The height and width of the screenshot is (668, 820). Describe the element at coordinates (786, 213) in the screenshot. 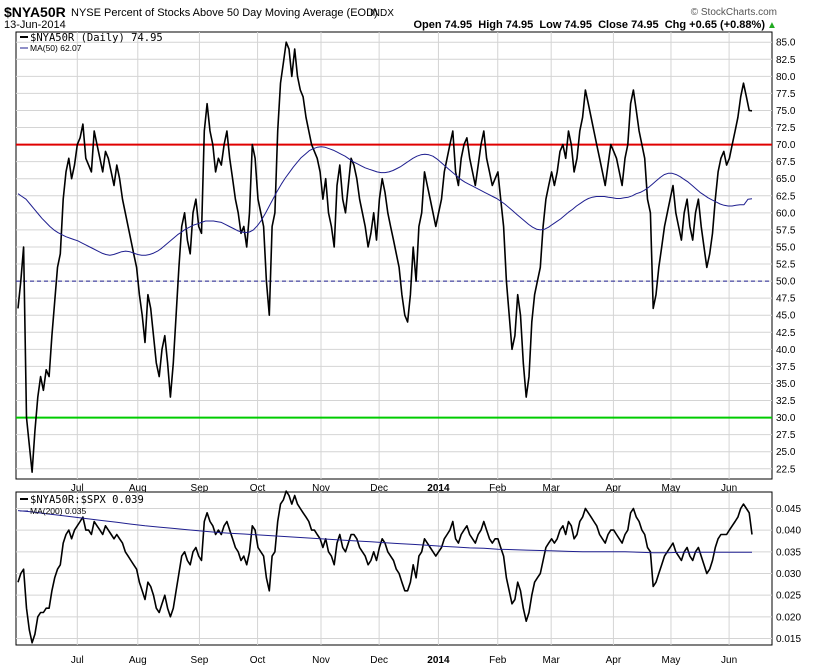

I see `y-tick-label: 60.0` at that location.